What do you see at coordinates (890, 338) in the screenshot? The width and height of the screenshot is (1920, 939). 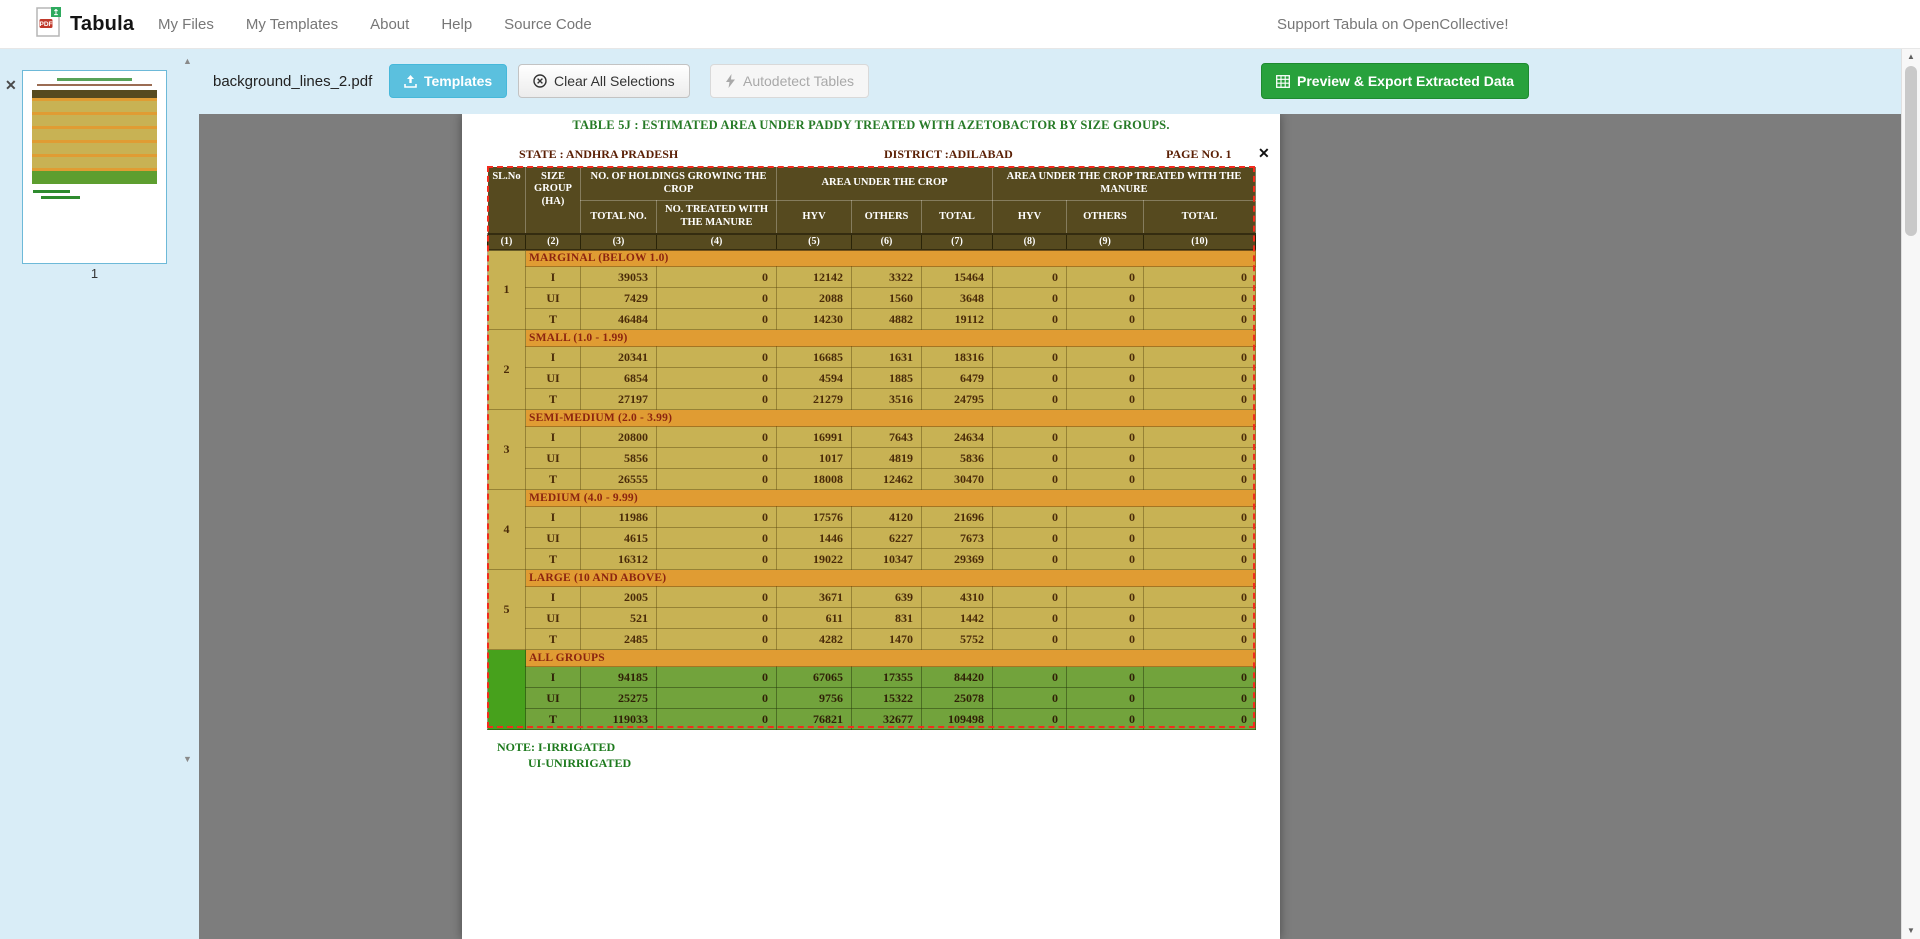 I see `section-name-cell: SMALL (1.0 - 1.99)` at bounding box center [890, 338].